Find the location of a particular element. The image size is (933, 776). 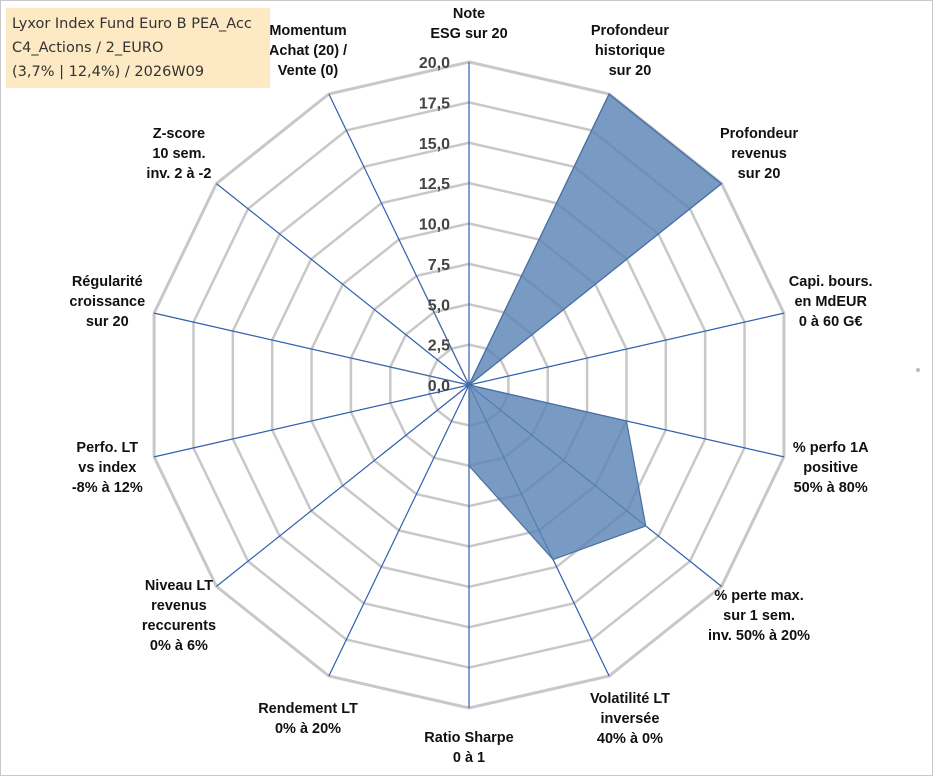

tick-label: 7,5 is located at coordinates (439, 265).